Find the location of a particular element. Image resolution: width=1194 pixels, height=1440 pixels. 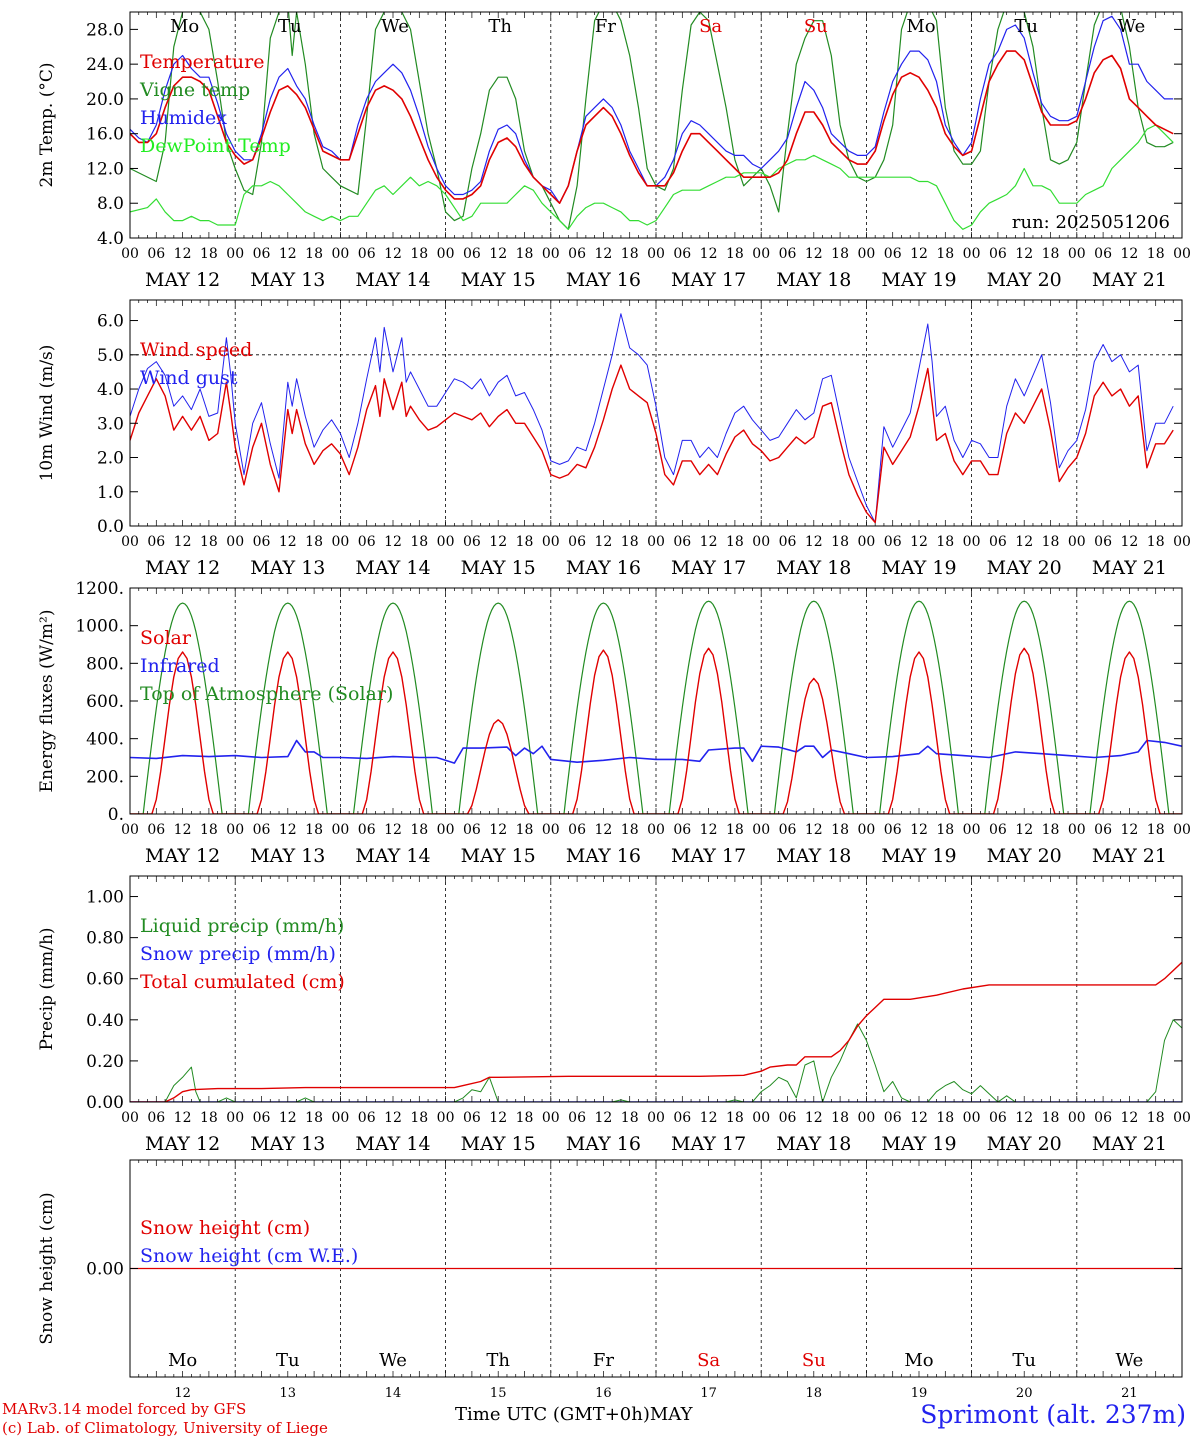

day-number-label: 16 is located at coordinates (603, 1393).